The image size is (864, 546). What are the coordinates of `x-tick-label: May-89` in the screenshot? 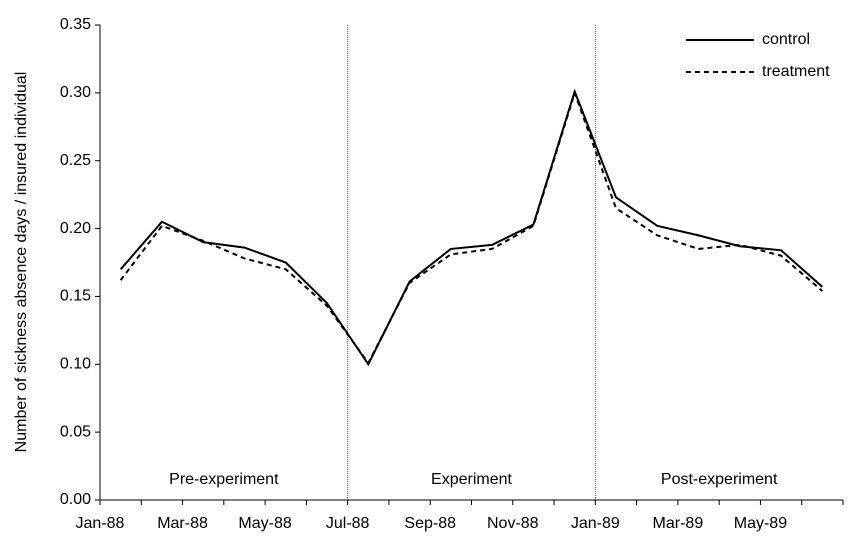 It's located at (760, 523).